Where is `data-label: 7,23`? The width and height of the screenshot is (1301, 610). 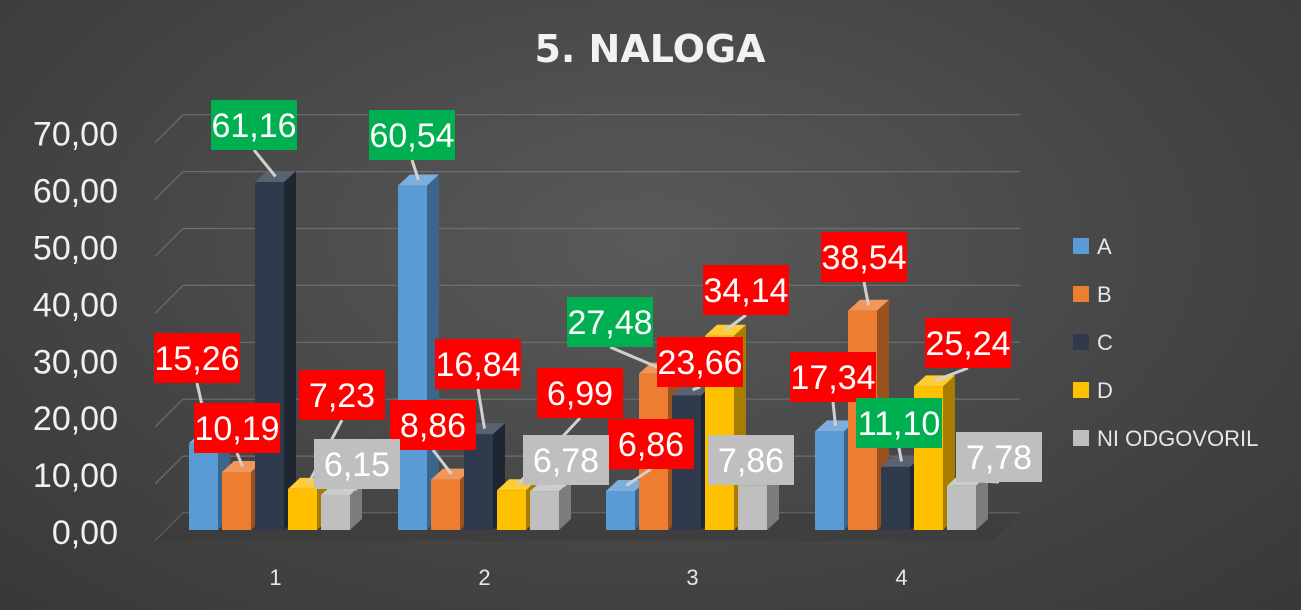 data-label: 7,23 is located at coordinates (342, 395).